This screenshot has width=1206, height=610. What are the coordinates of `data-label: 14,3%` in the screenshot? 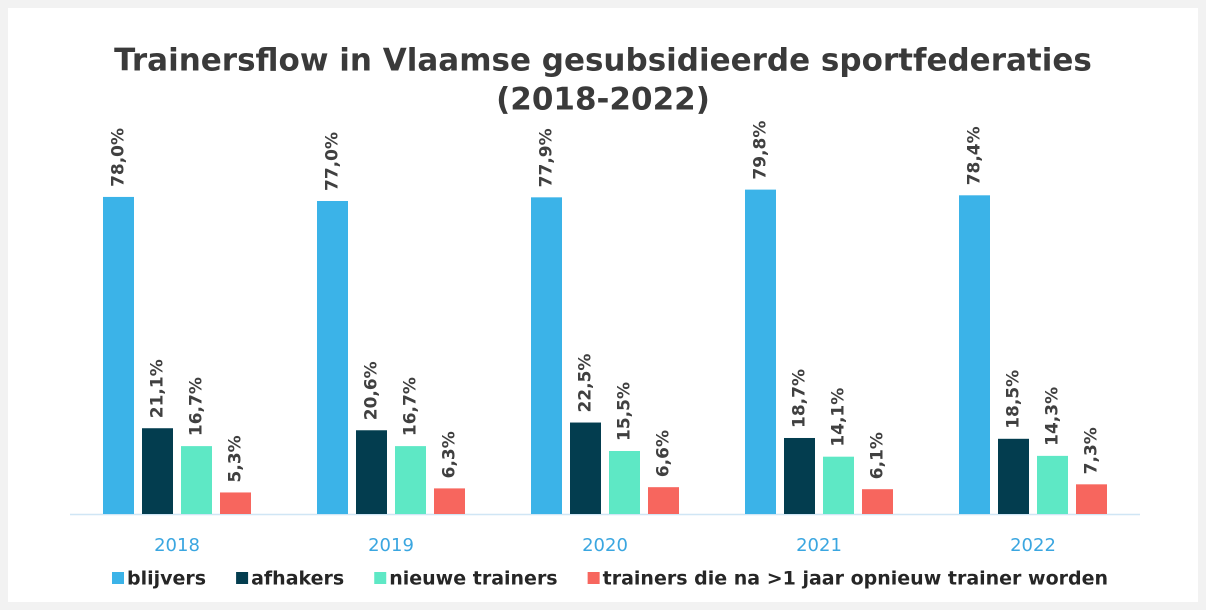 It's located at (1053, 416).